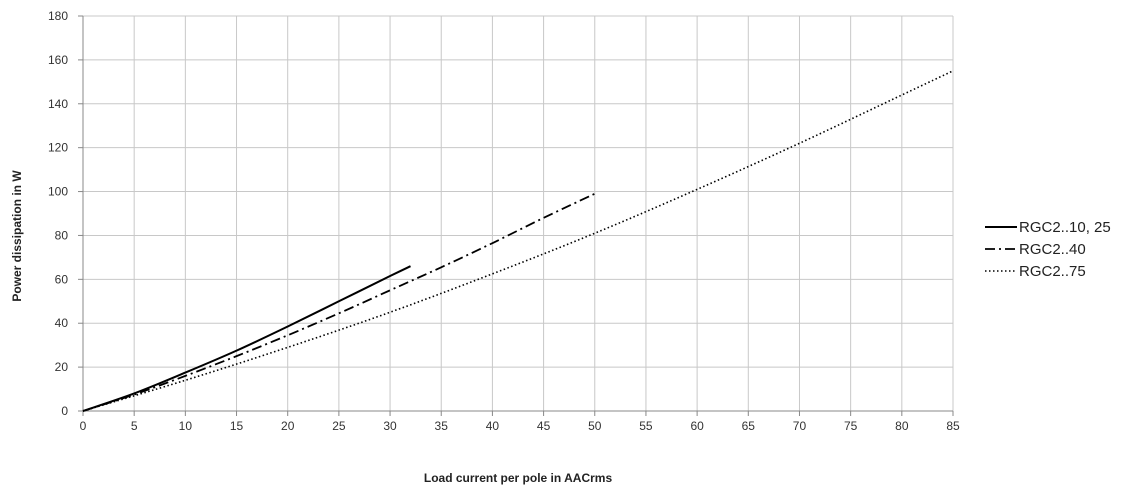  What do you see at coordinates (62, 323) in the screenshot?
I see `y-tick-label: 40` at bounding box center [62, 323].